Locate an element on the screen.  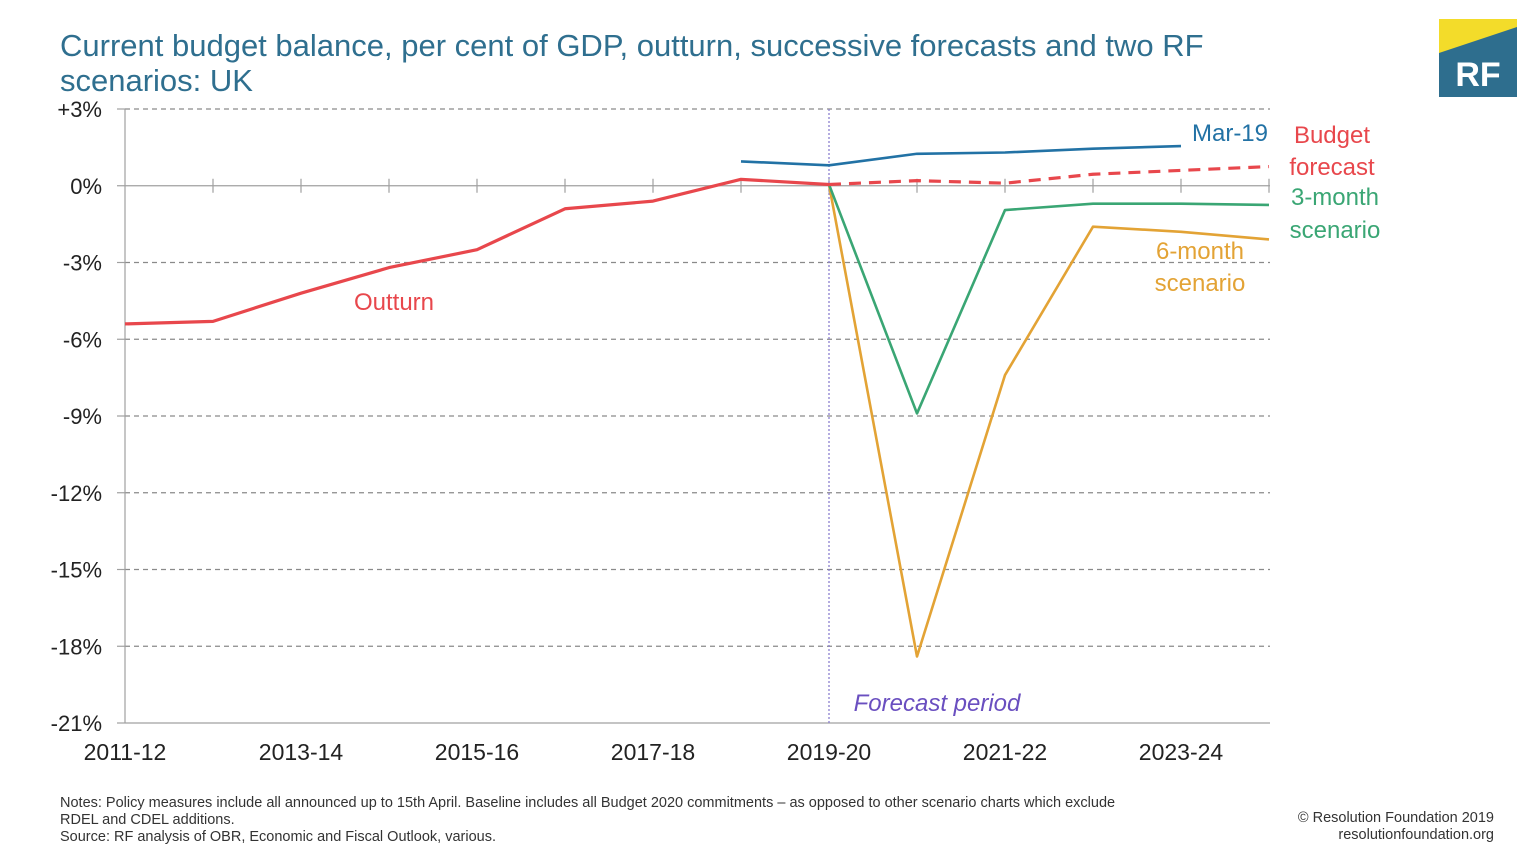
y-tick-label: -6% is located at coordinates (82, 339).